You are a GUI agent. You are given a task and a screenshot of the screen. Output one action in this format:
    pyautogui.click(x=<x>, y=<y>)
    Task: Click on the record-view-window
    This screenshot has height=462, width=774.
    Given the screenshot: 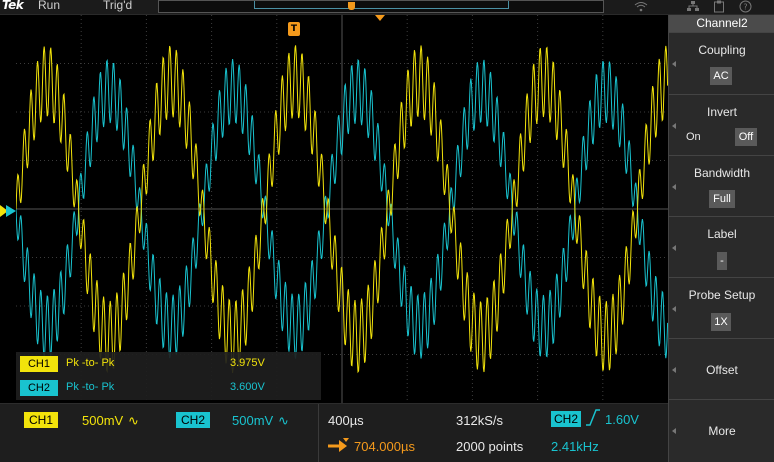 What is the action you would take?
    pyautogui.click(x=381, y=6)
    